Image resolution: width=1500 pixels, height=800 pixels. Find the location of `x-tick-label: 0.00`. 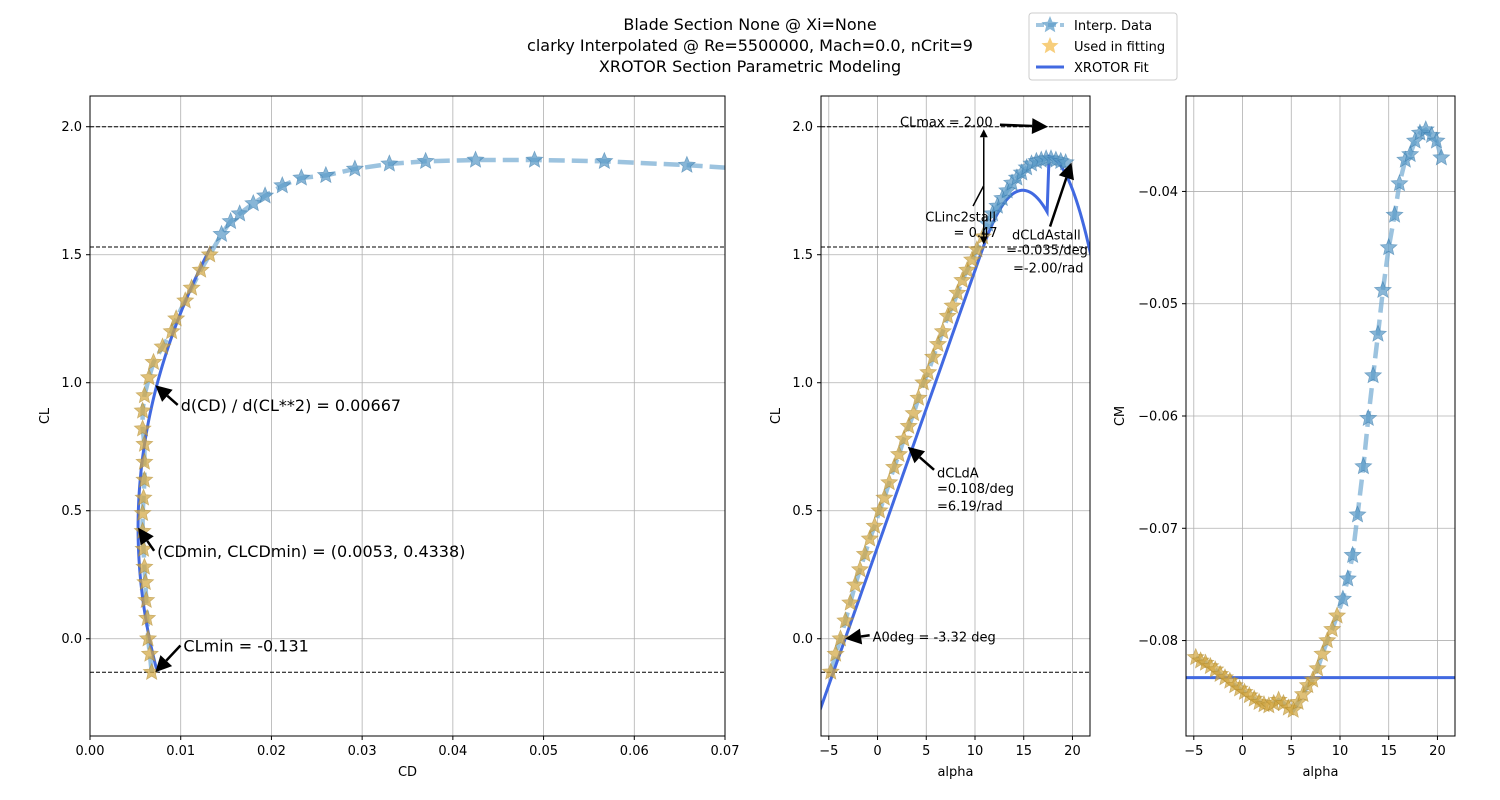

x-tick-label: 0.00 is located at coordinates (90, 751).